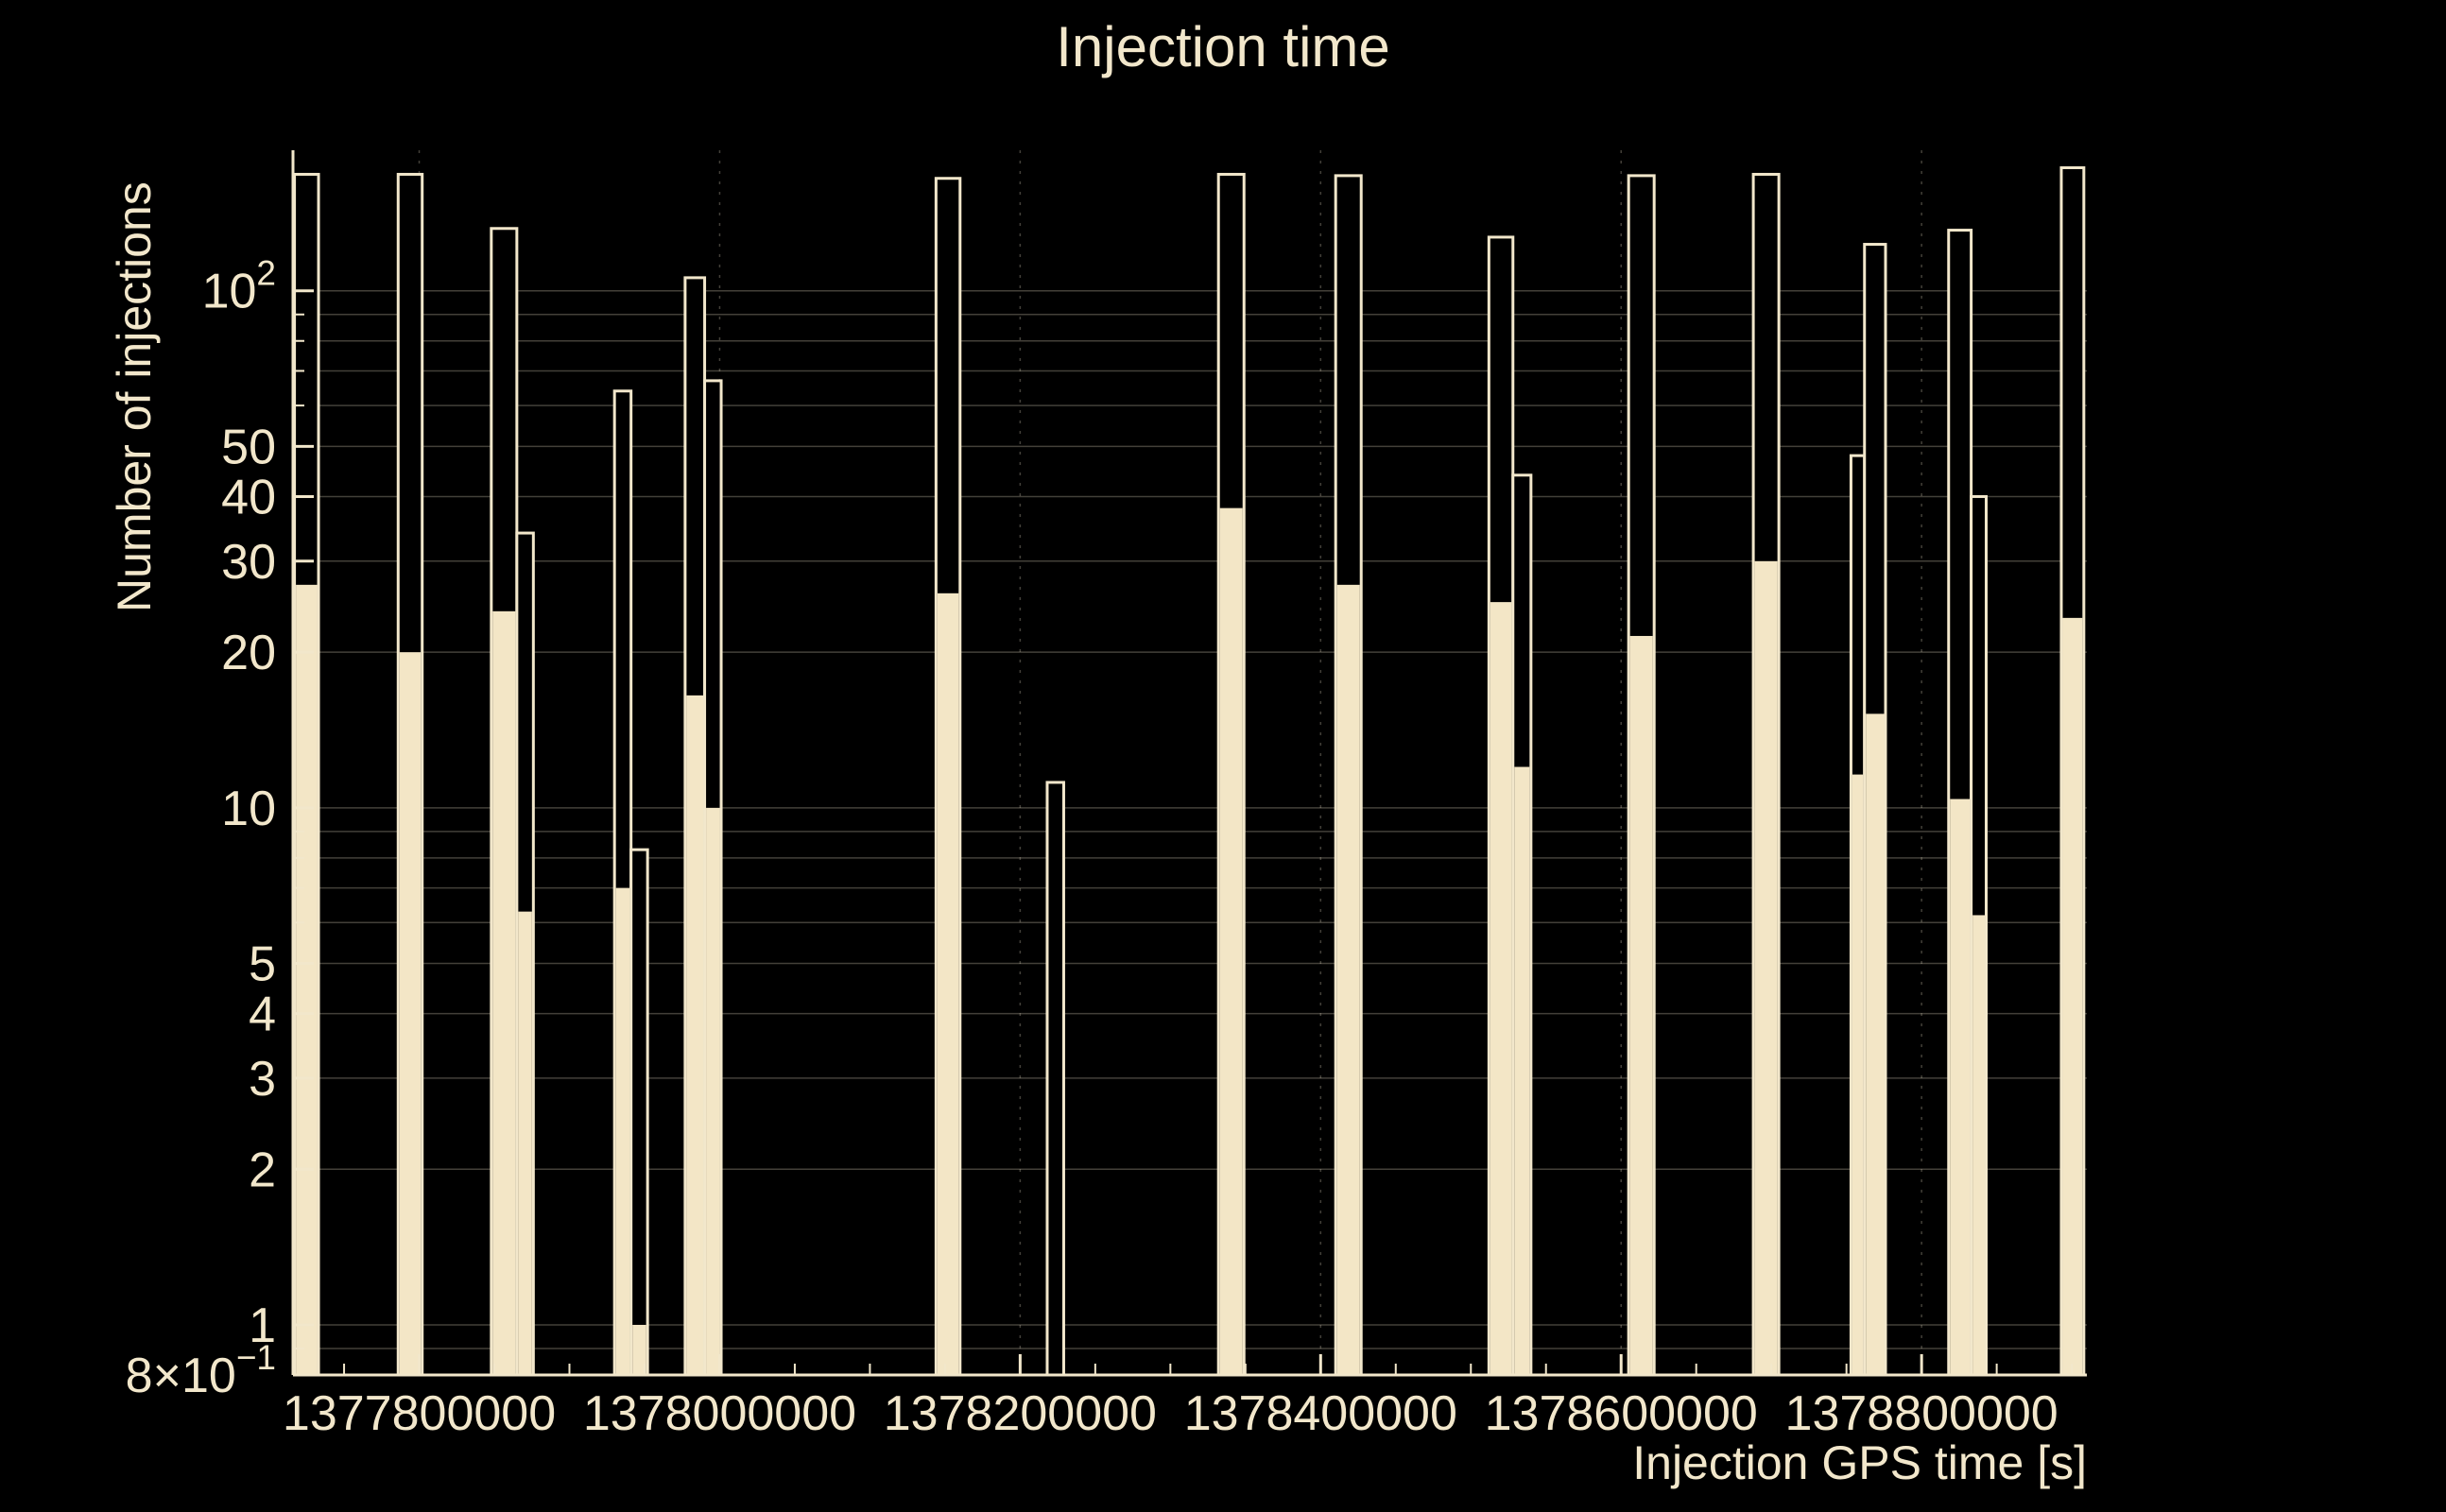  I want to click on y-tick-label: 10, so click(249, 809).